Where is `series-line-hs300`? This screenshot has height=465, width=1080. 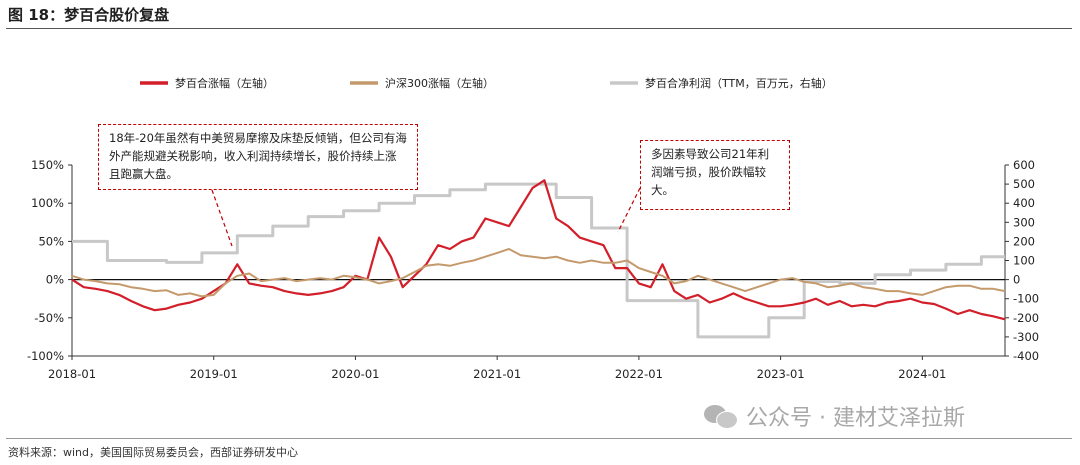 series-line-hs300 is located at coordinates (538, 273).